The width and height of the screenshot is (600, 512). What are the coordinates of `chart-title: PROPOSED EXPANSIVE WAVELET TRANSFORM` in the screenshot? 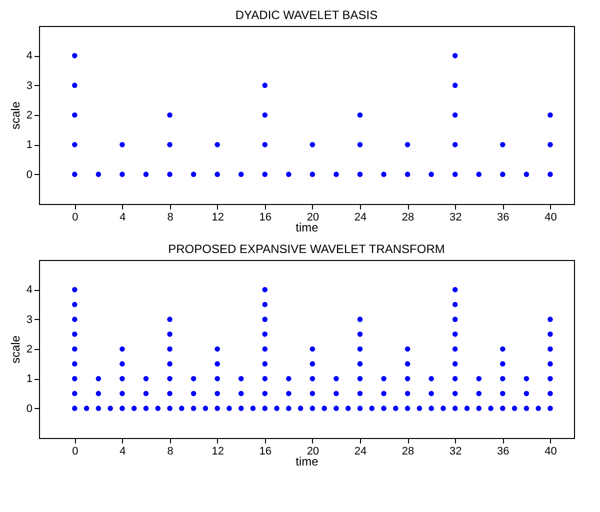 It's located at (306, 249).